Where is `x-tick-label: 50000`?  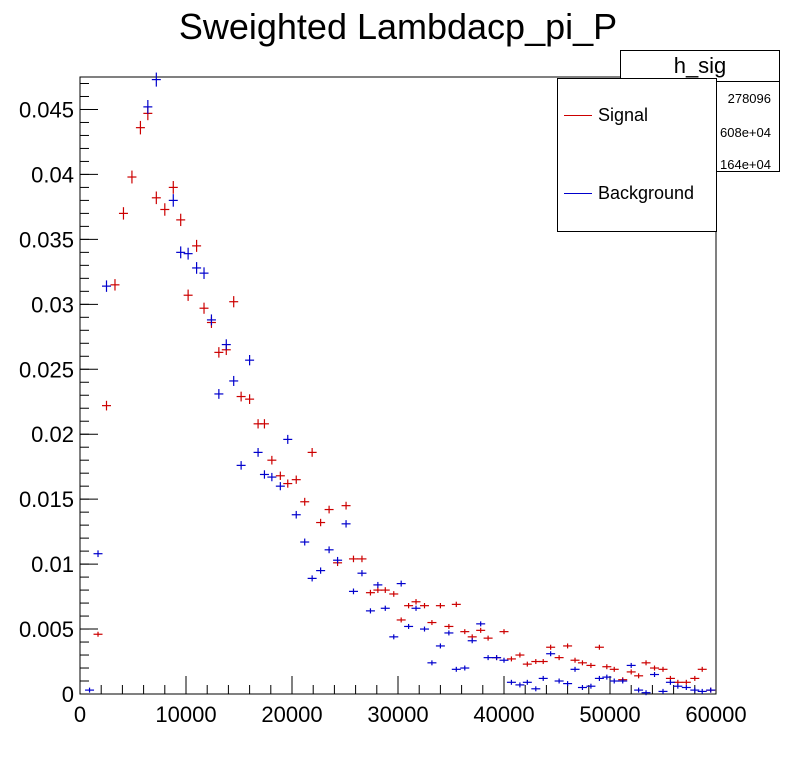
x-tick-label: 50000 is located at coordinates (609, 714).